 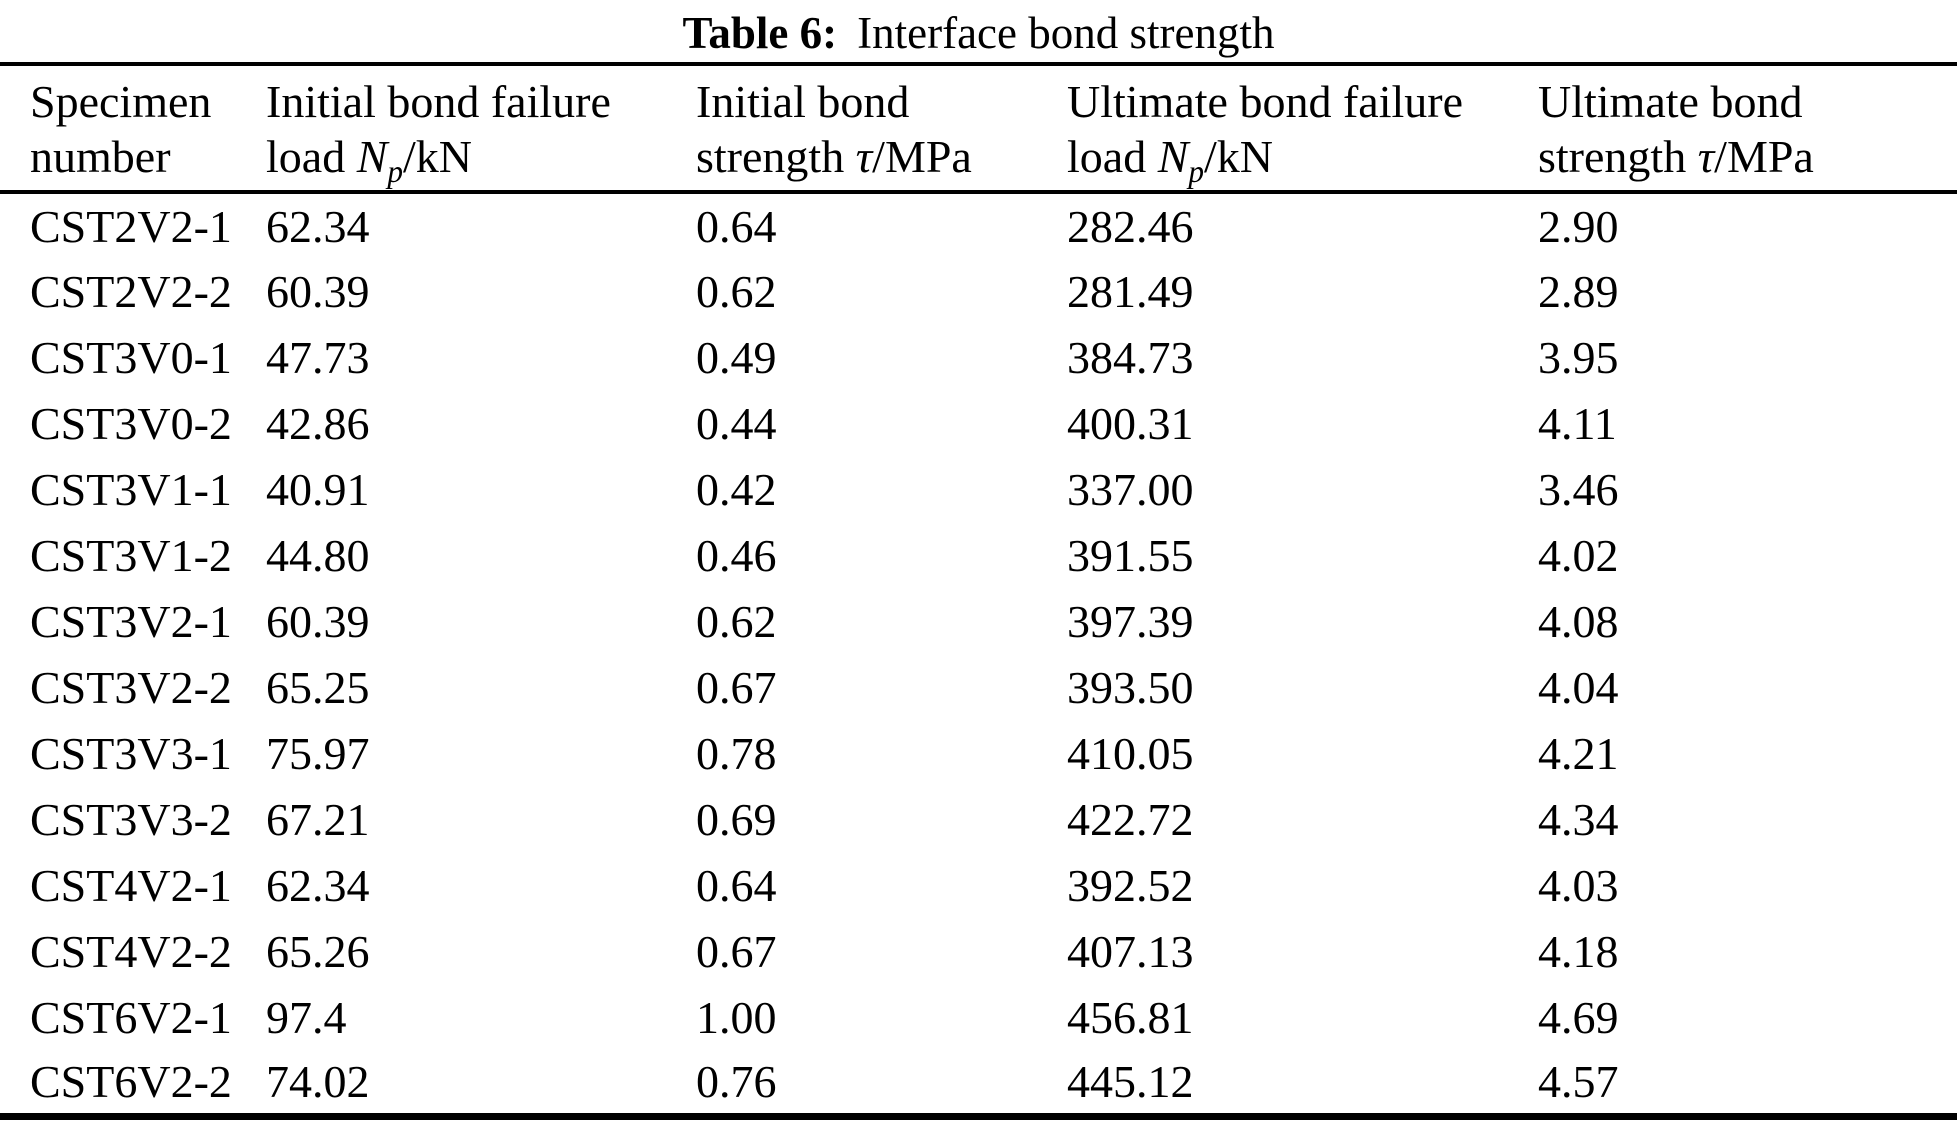 I want to click on header-line: number, so click(x=100, y=156).